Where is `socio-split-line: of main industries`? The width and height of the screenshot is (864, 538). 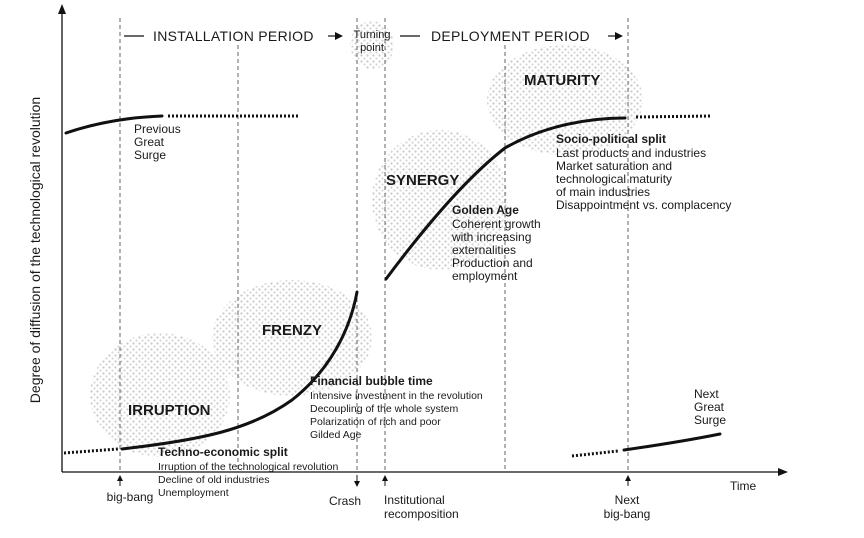 socio-split-line: of main industries is located at coordinates (603, 192).